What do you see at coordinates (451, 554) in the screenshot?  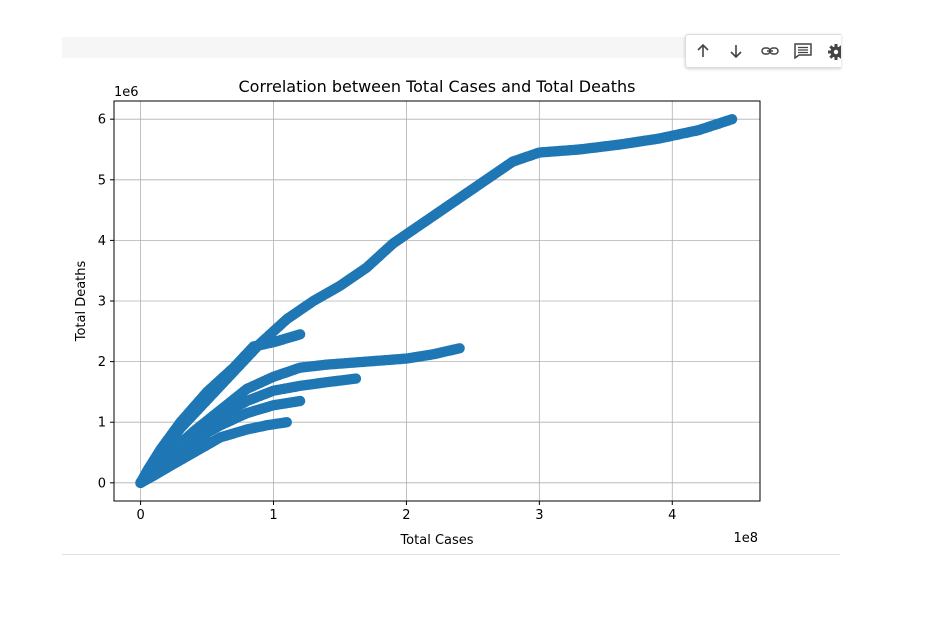 I see `cell-divider` at bounding box center [451, 554].